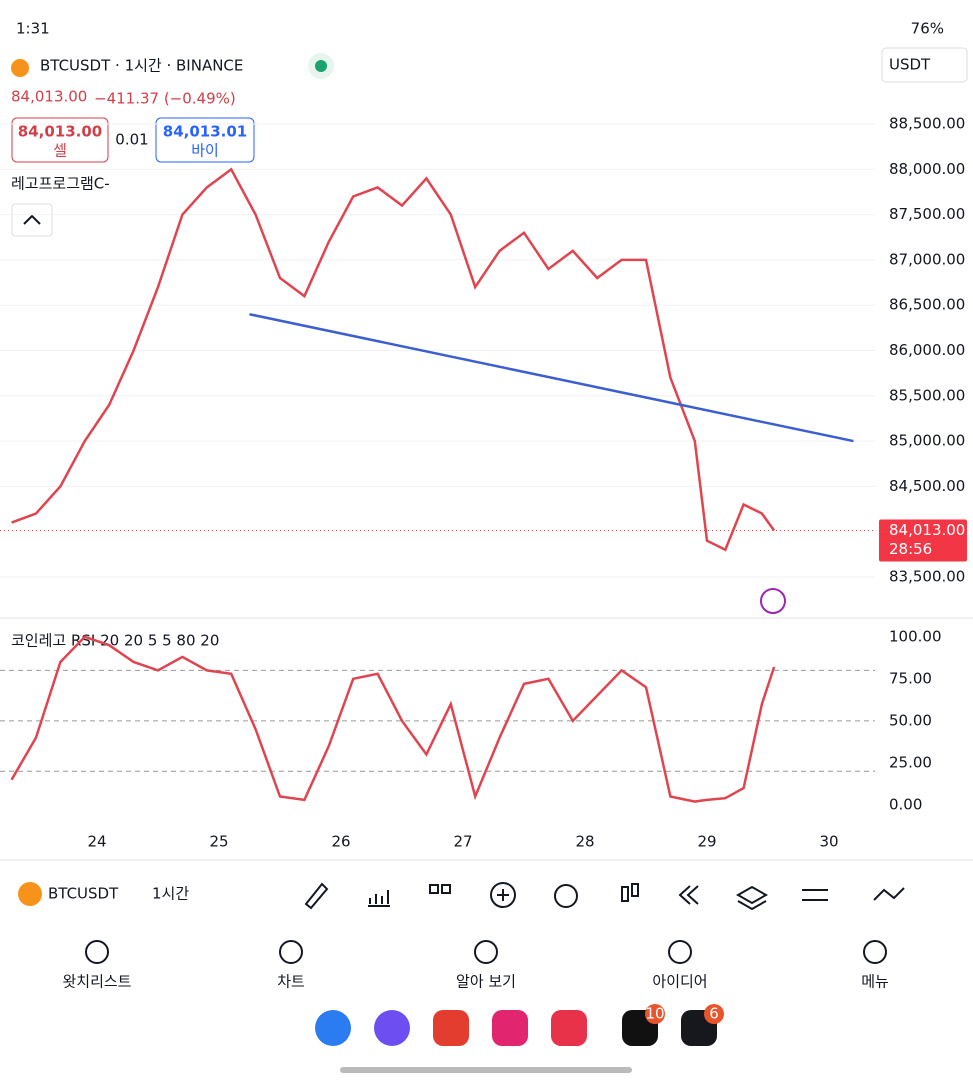 The width and height of the screenshot is (973, 1080). What do you see at coordinates (316, 896) in the screenshot?
I see `draw-icon` at bounding box center [316, 896].